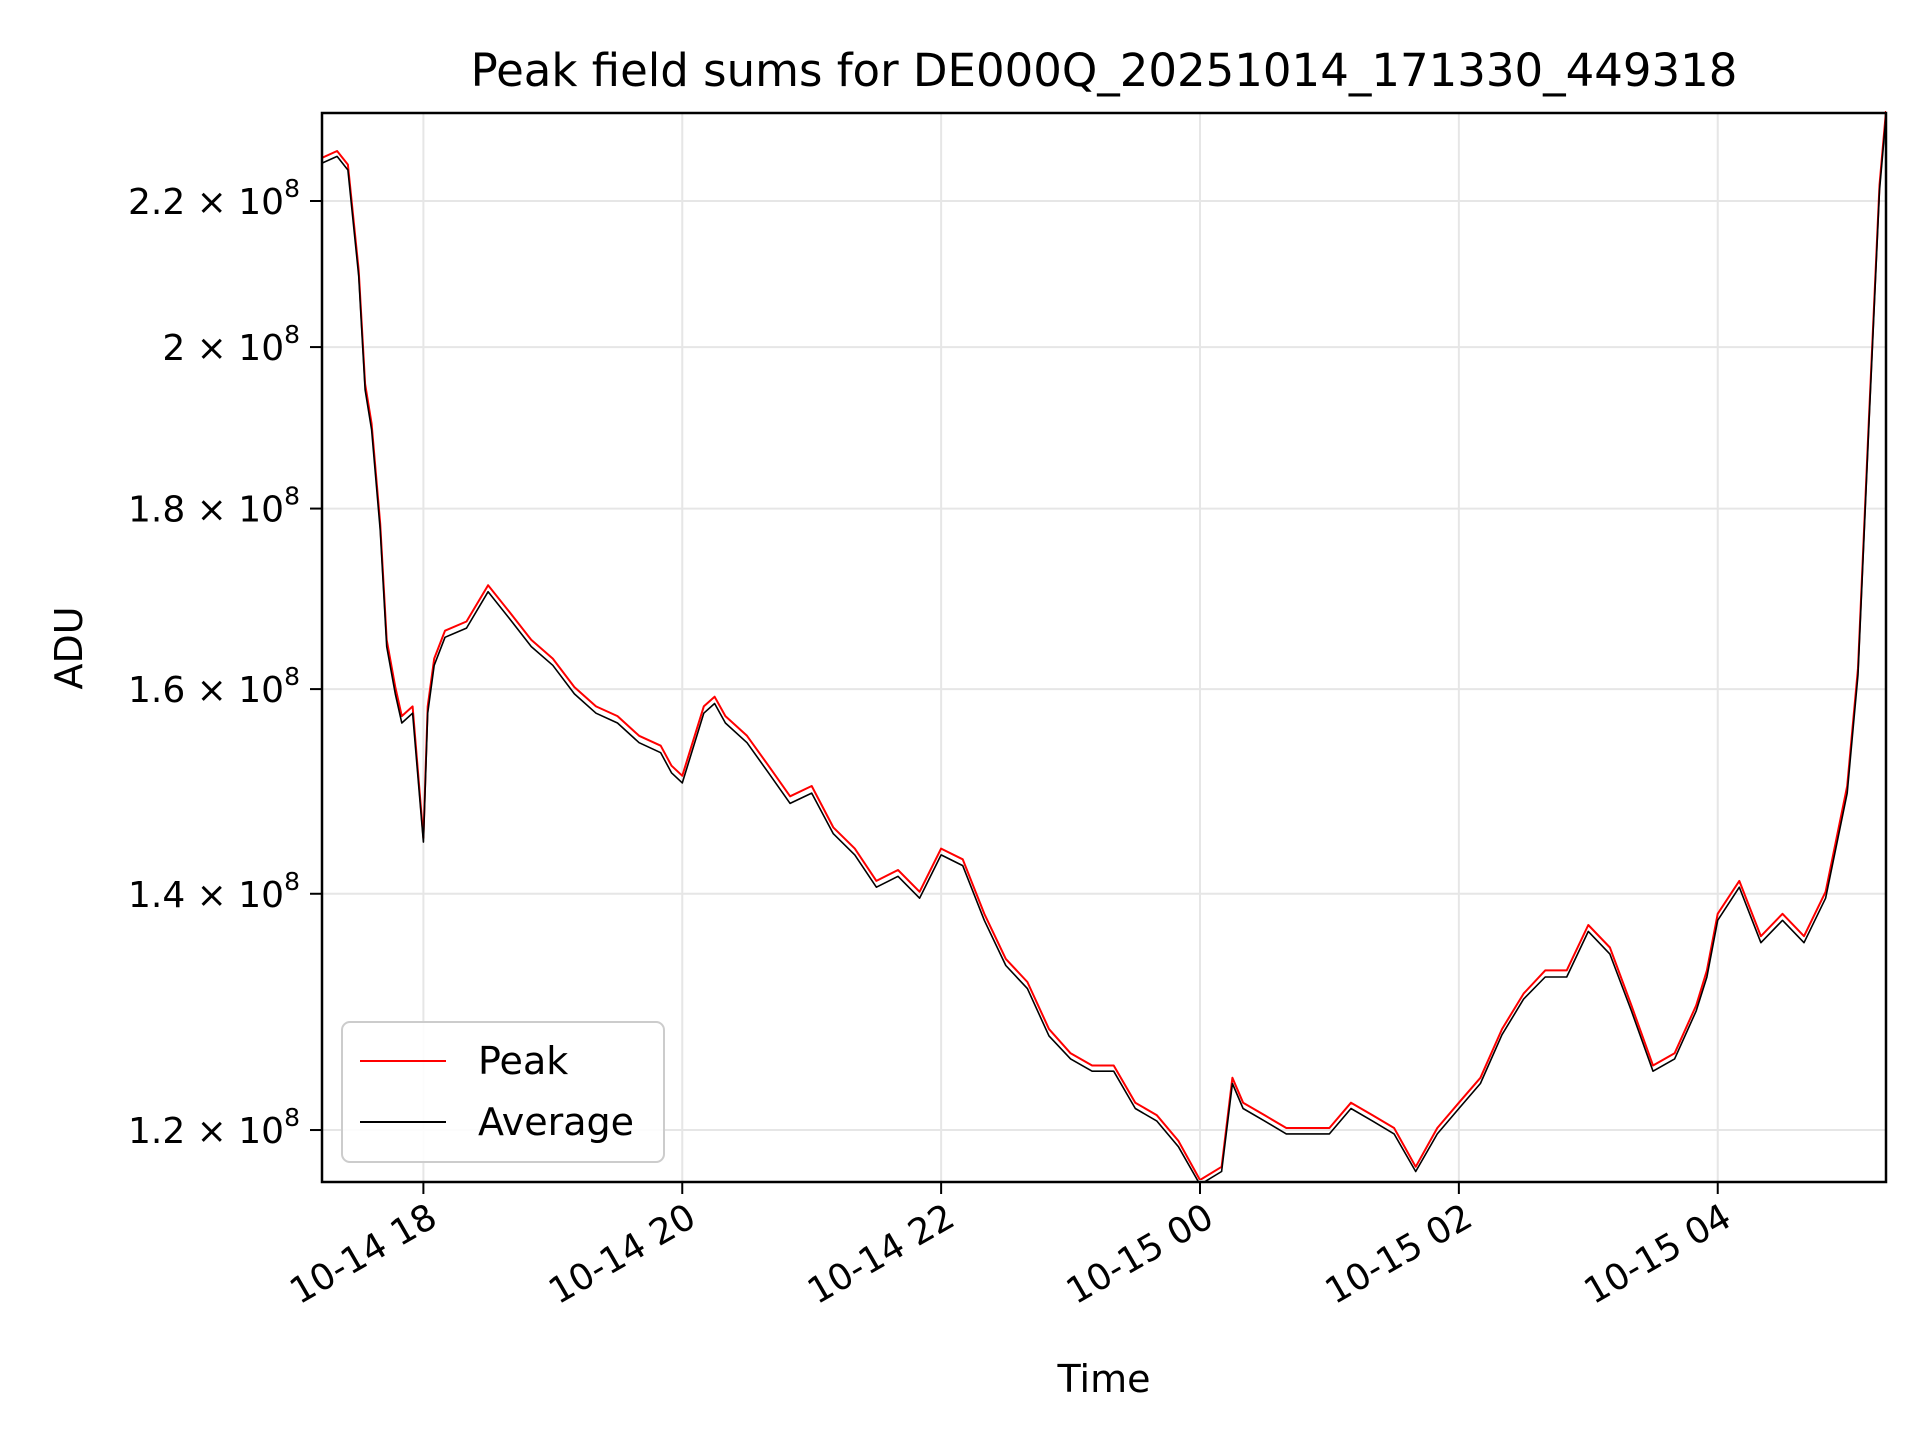  Describe the element at coordinates (1104, 1379) in the screenshot. I see `x-axis-label: Time` at that location.